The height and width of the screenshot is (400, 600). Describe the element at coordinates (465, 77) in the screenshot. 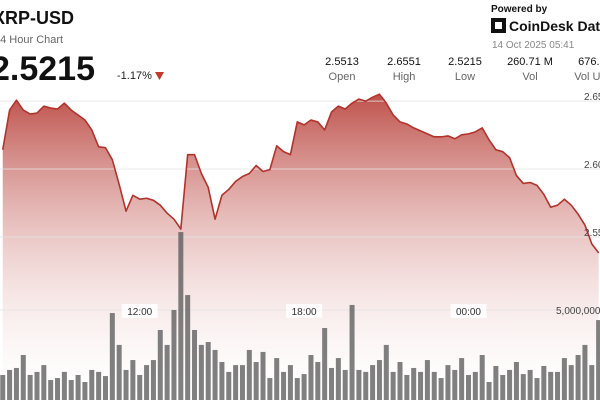

I see `stat-label: Low` at that location.